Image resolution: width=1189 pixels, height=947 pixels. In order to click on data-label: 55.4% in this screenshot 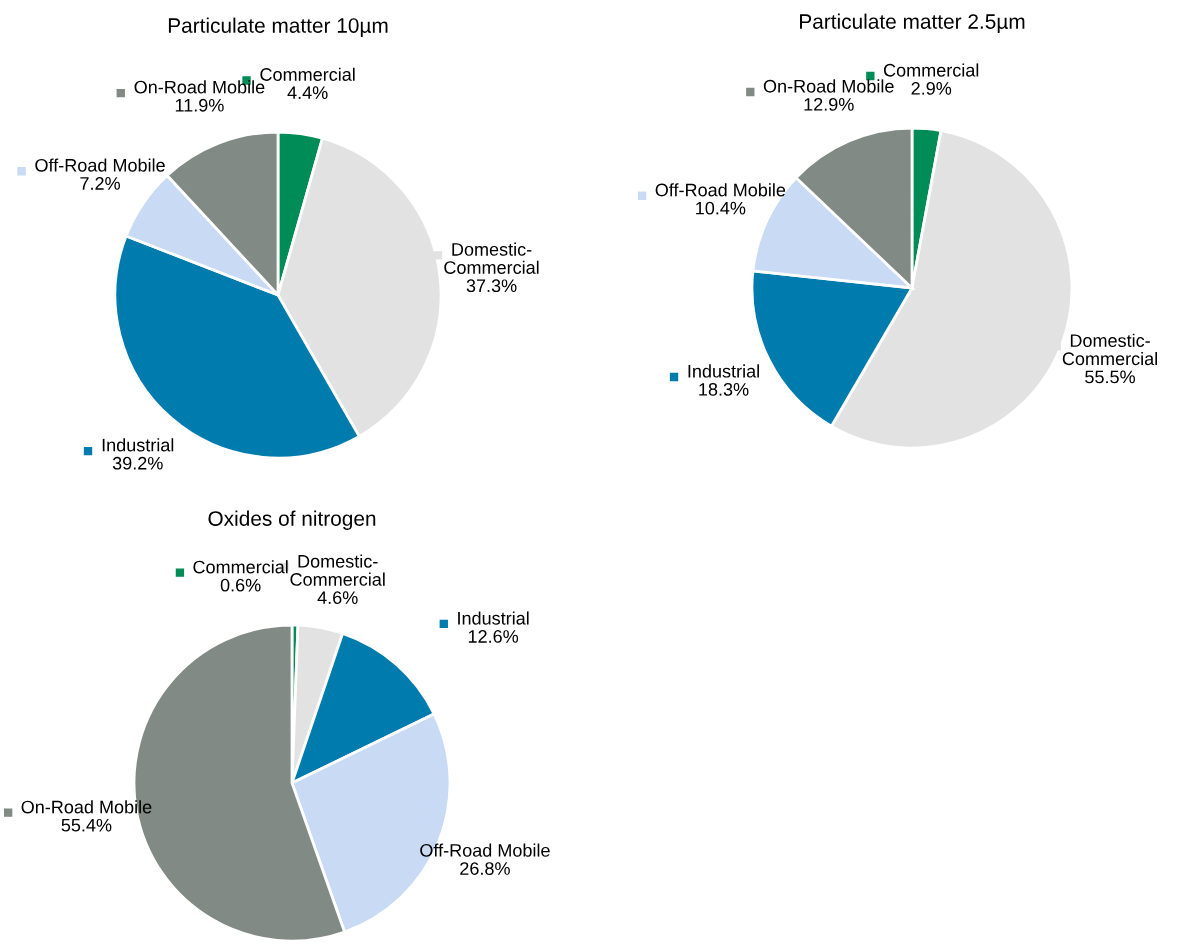, I will do `click(86, 825)`.